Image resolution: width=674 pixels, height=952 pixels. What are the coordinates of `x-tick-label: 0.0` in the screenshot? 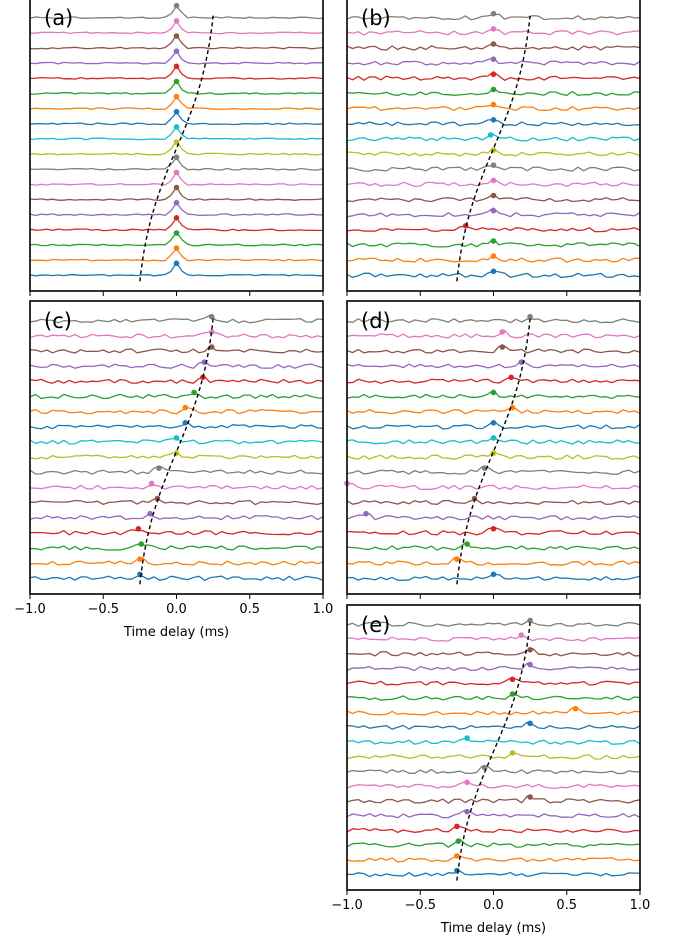 It's located at (176, 609).